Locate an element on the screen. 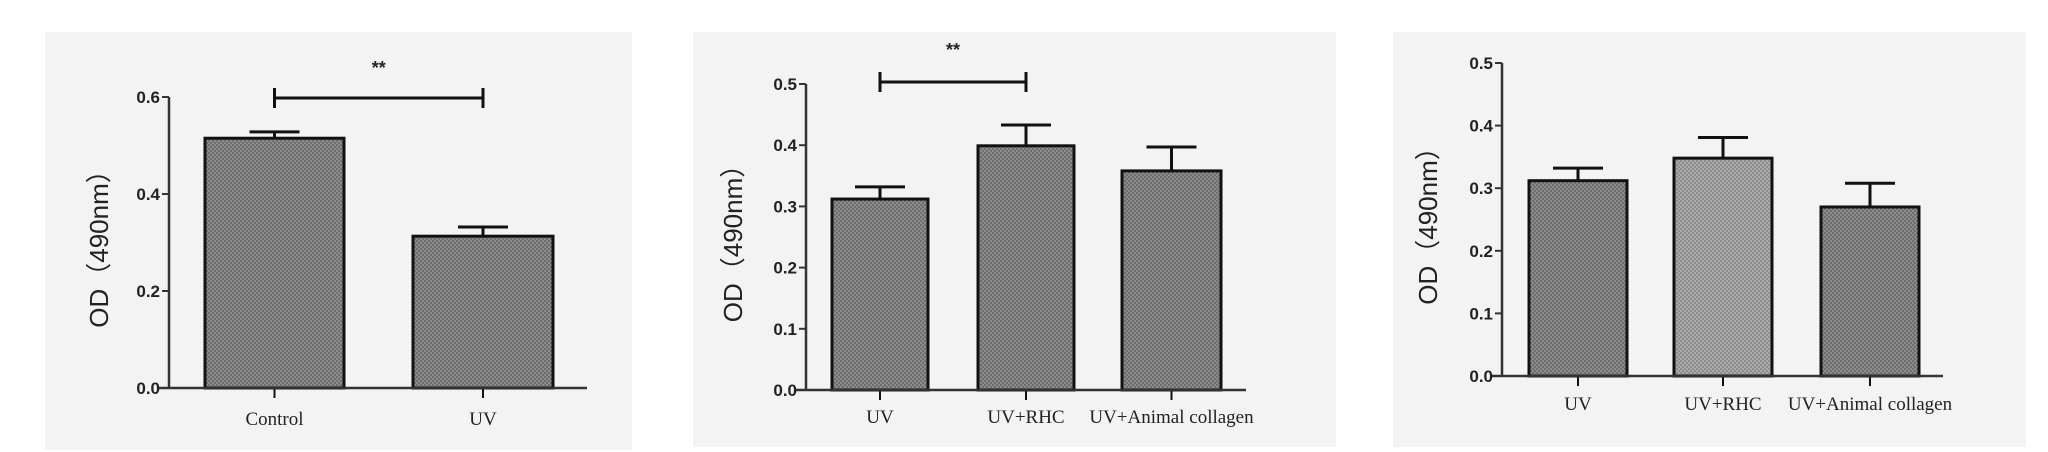 This screenshot has height=452, width=2048. bar-control is located at coordinates (274, 263).